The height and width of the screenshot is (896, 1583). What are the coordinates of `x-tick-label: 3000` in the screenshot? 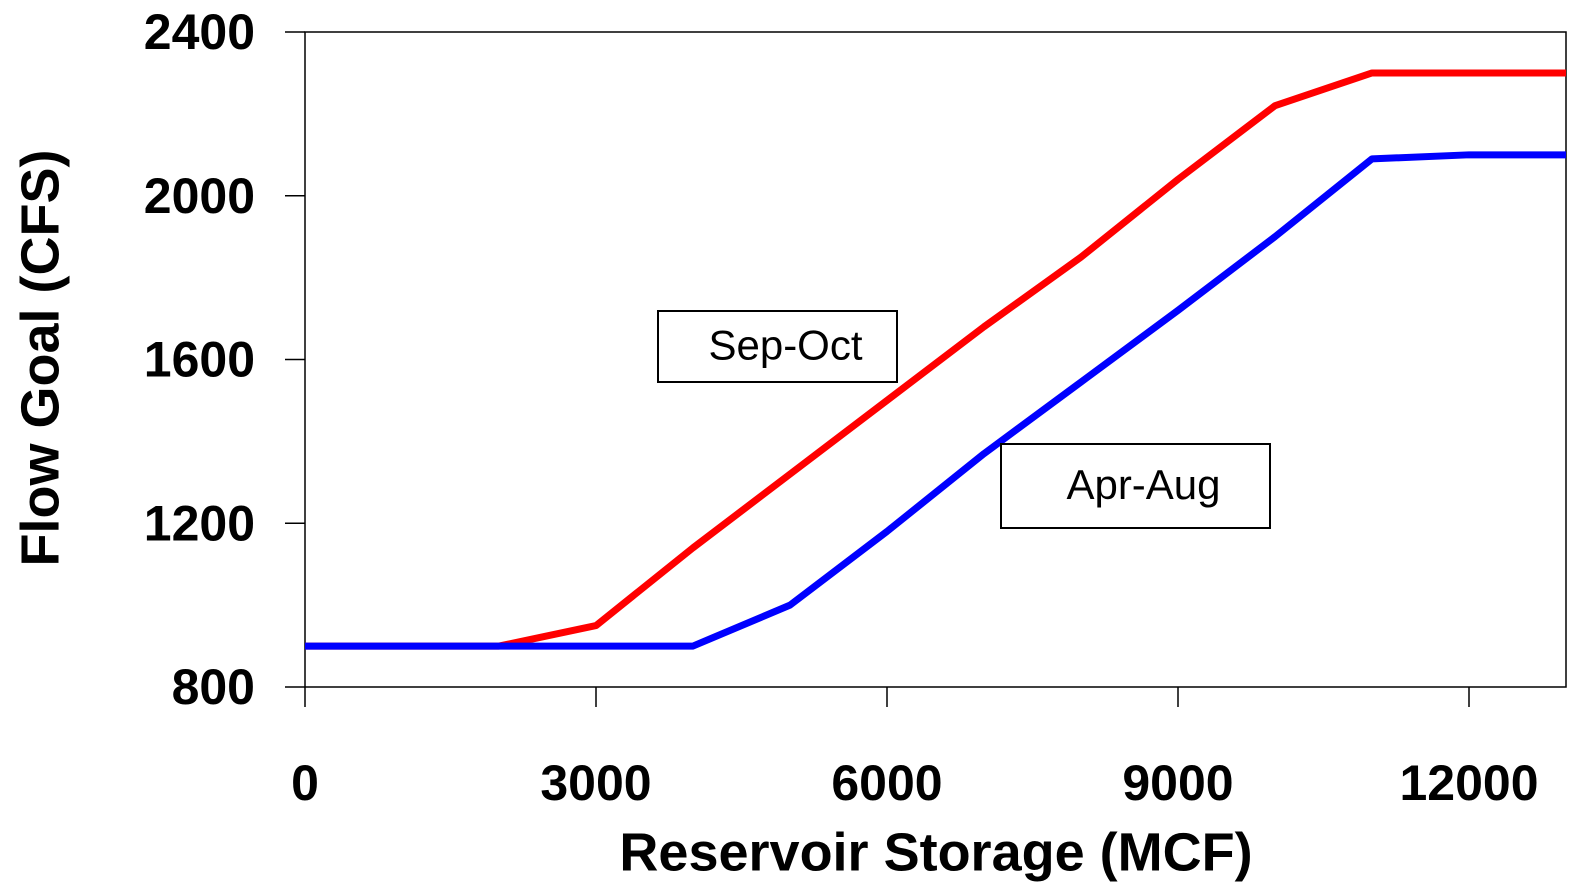 It's located at (595, 783).